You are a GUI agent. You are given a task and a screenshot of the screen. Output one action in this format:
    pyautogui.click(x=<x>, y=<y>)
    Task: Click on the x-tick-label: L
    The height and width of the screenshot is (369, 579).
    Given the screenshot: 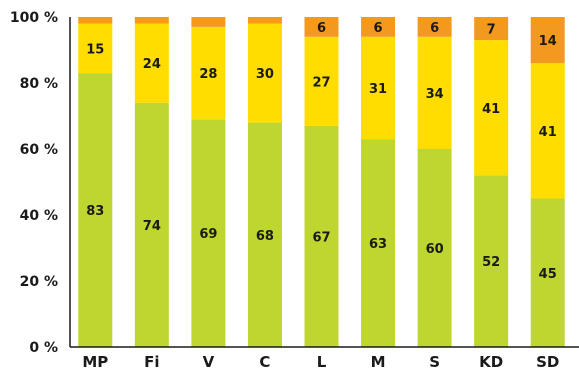 What is the action you would take?
    pyautogui.click(x=322, y=361)
    